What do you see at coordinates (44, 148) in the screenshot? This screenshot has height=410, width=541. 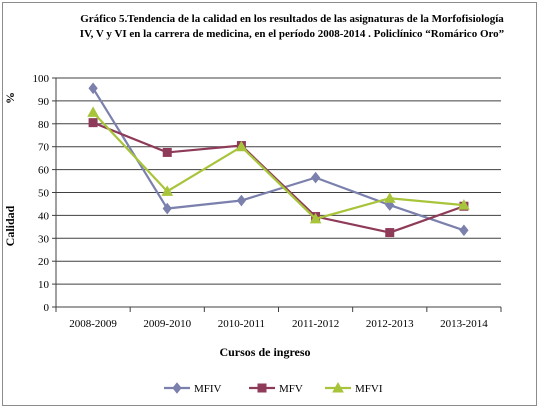 I see `y-tick-label: 70` at bounding box center [44, 148].